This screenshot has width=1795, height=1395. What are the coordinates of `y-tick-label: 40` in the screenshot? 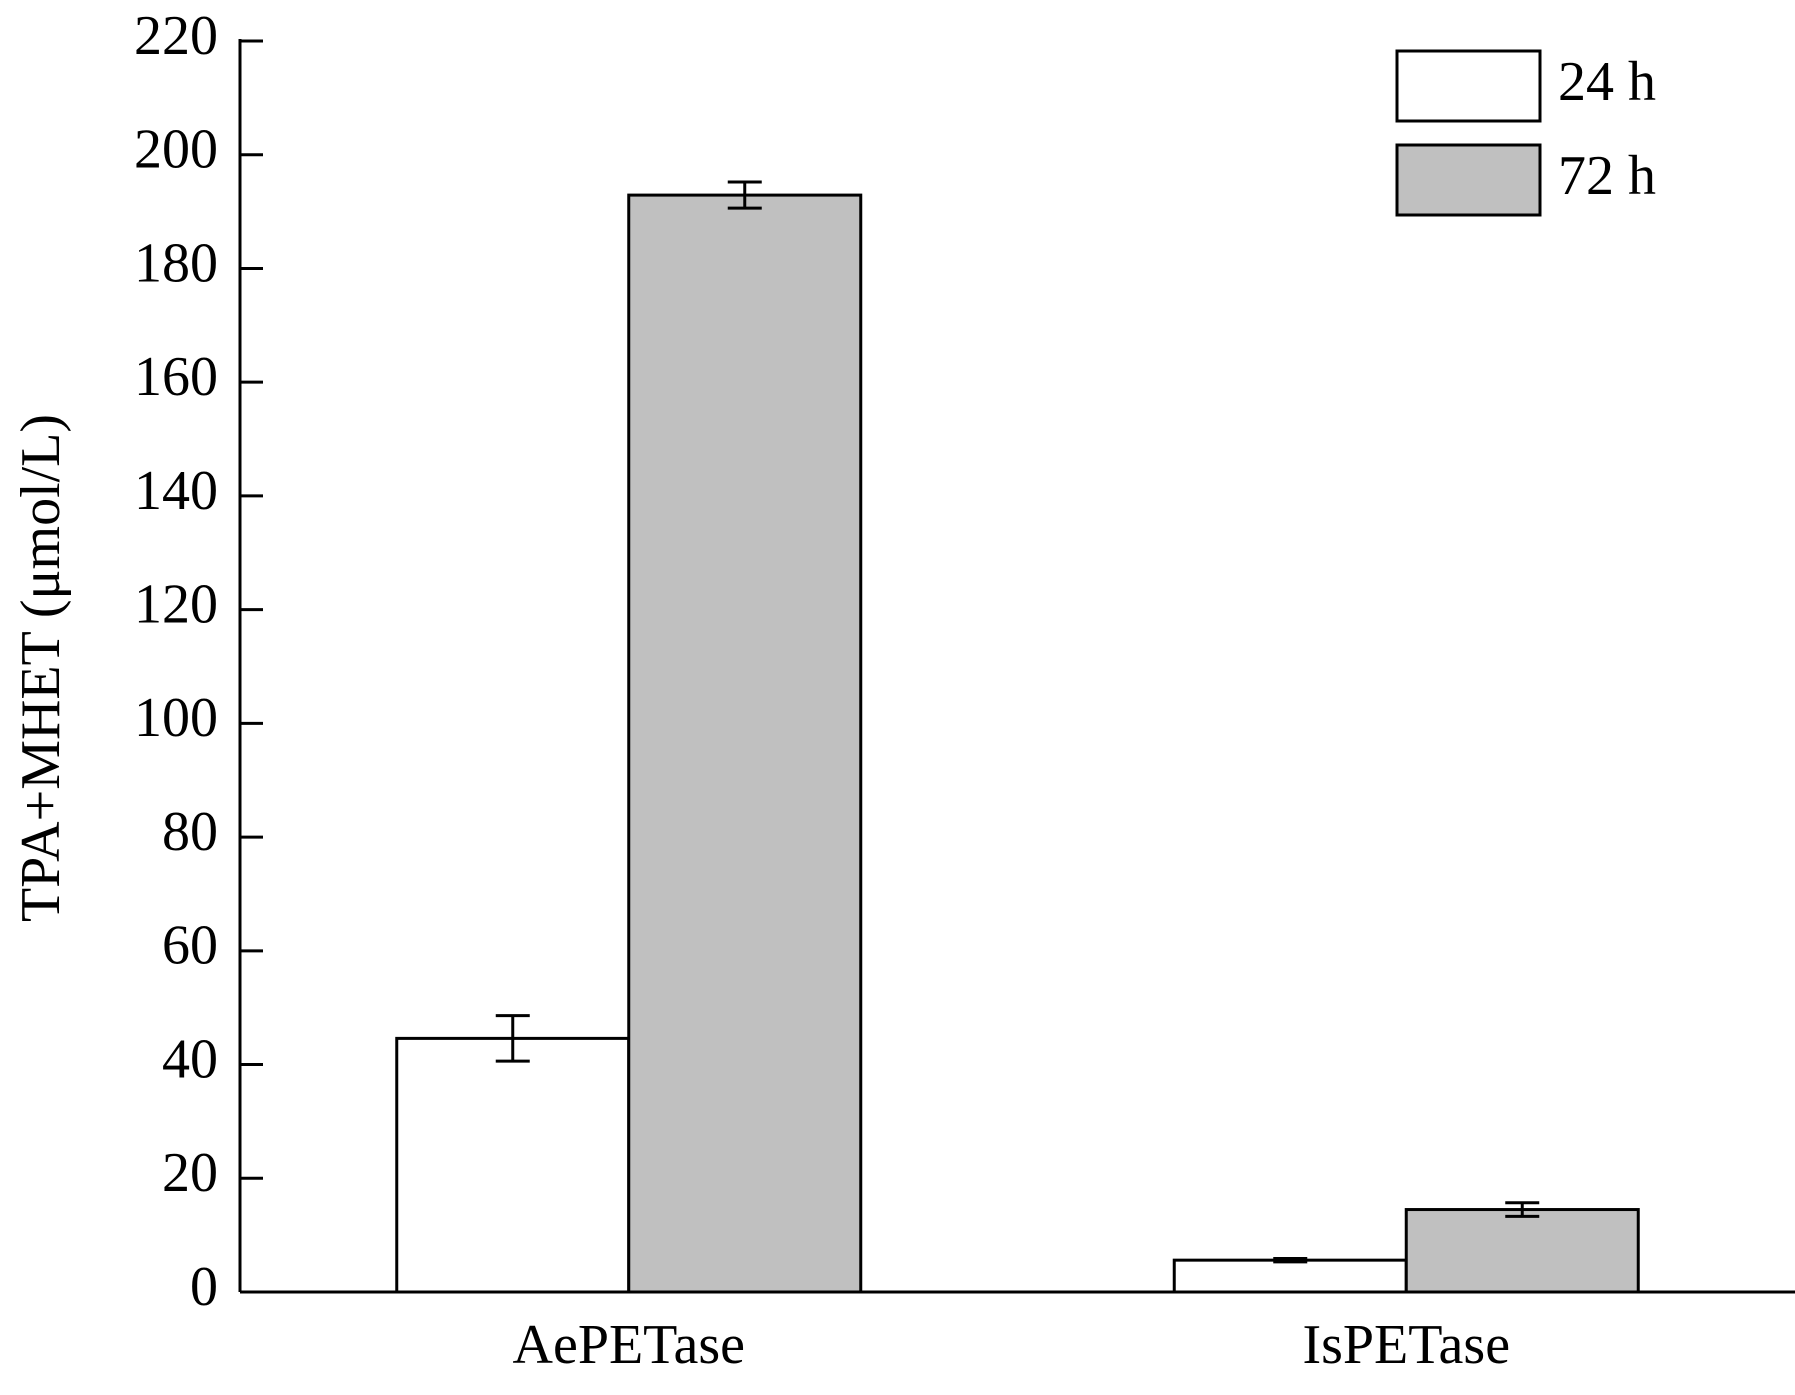 It's located at (190, 1059).